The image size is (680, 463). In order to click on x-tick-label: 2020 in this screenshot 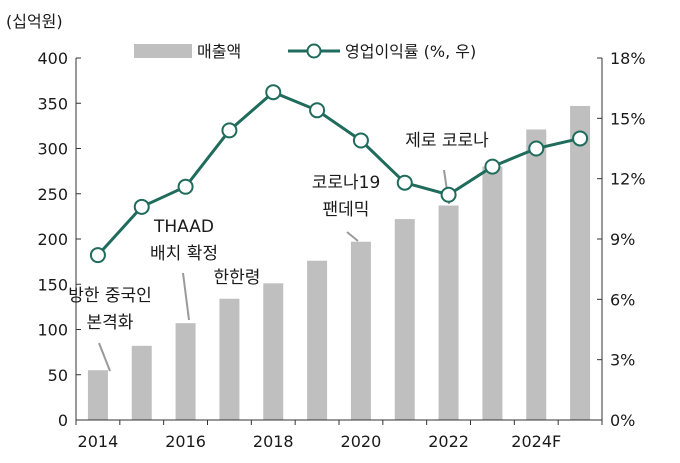, I will do `click(361, 441)`.